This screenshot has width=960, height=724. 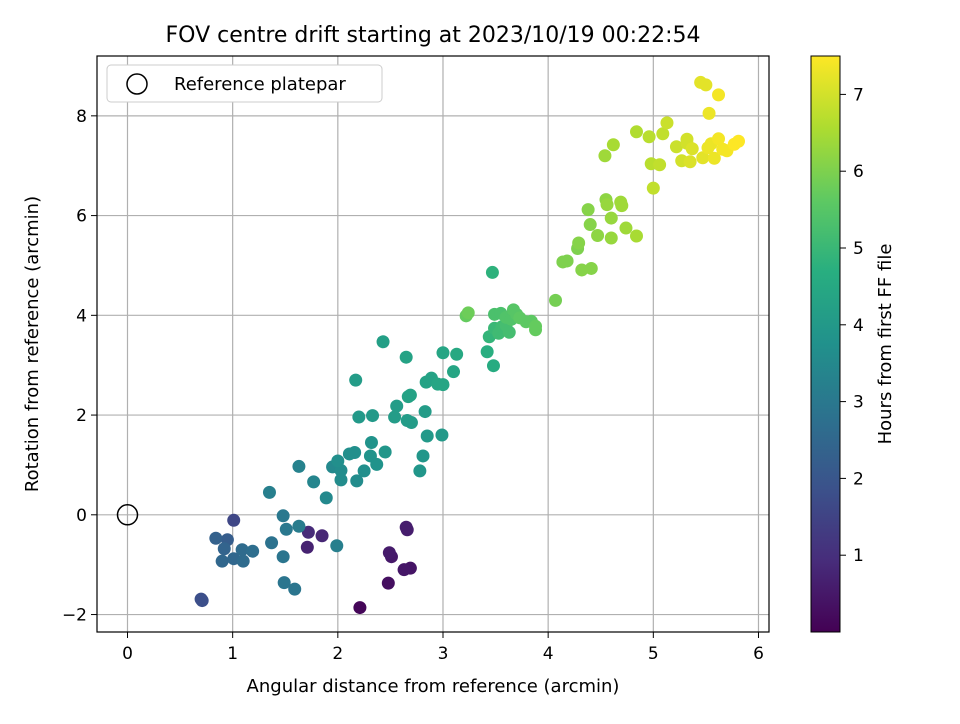 What do you see at coordinates (885, 344) in the screenshot?
I see `colorbar-label: Hours from first FF file` at bounding box center [885, 344].